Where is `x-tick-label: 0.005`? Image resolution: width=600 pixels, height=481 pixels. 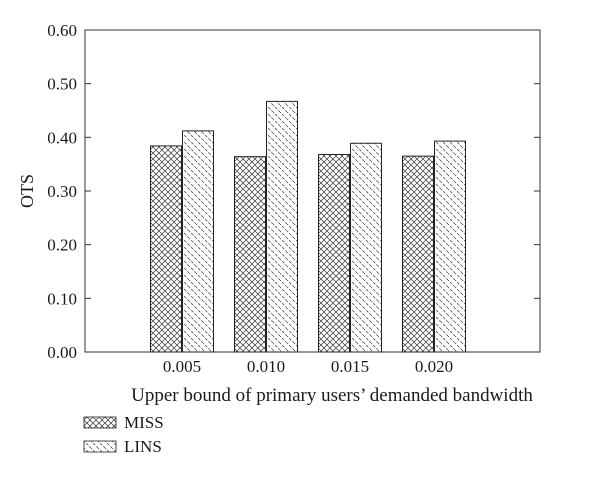 x-tick-label: 0.005 is located at coordinates (182, 366).